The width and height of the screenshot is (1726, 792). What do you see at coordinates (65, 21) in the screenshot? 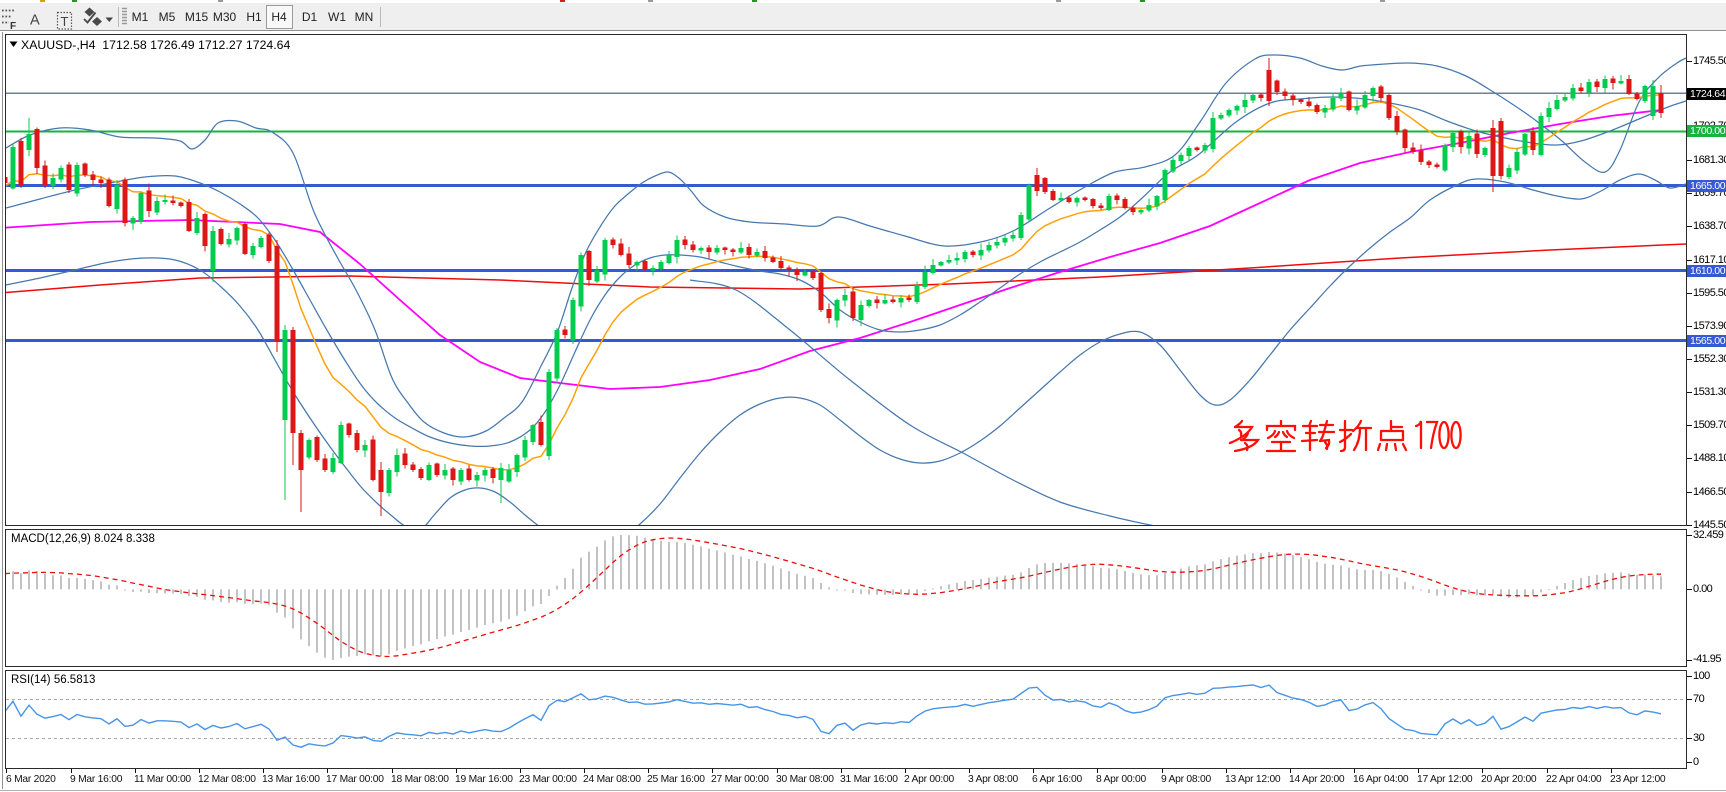
I see `svg-text: T` at bounding box center [65, 21].